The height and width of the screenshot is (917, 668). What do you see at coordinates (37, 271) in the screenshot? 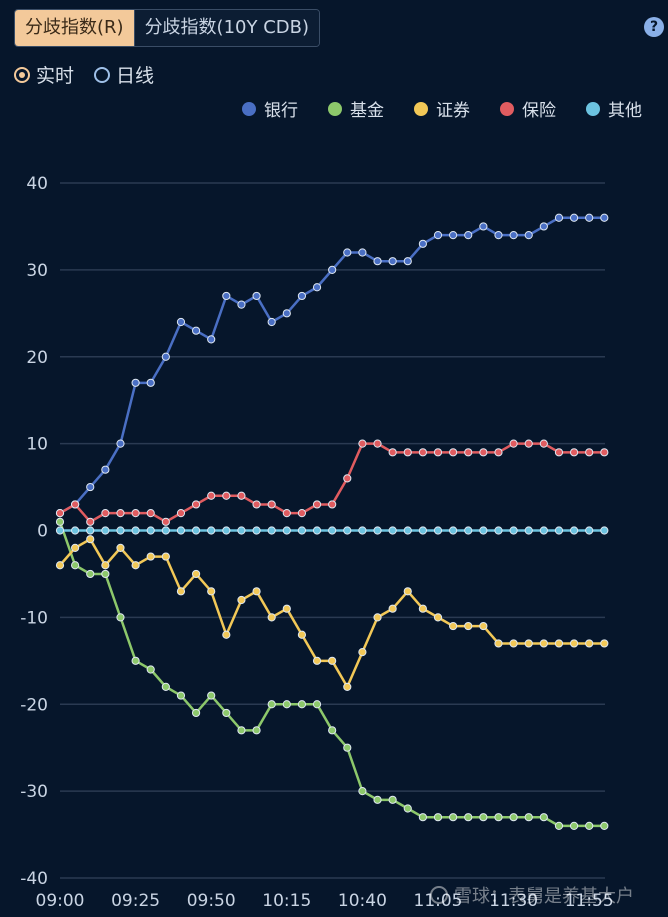
I see `y-tick-label: 30` at bounding box center [37, 271].